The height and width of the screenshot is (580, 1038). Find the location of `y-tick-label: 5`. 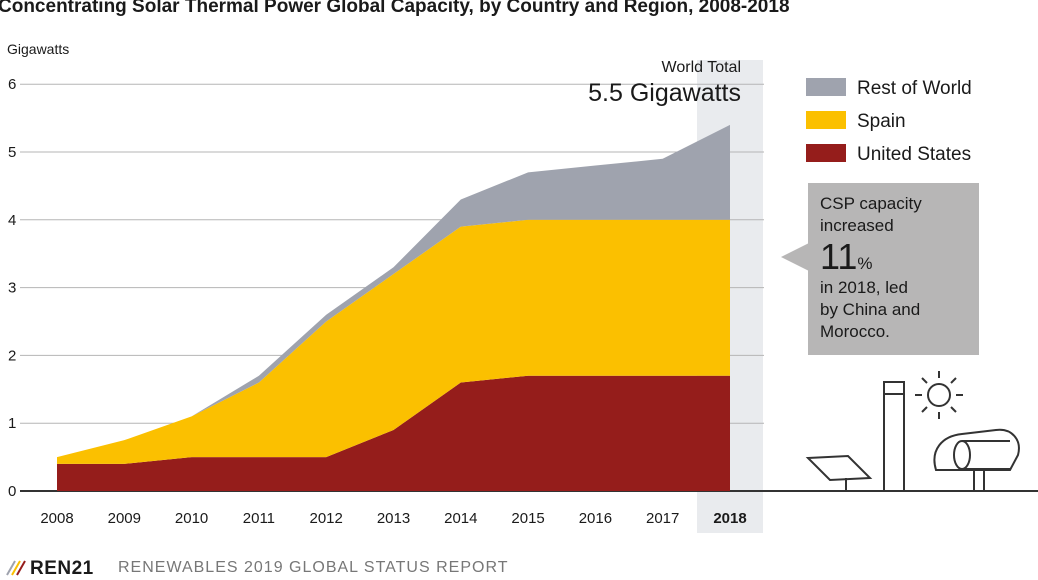

y-tick-label: 5 is located at coordinates (12, 152).